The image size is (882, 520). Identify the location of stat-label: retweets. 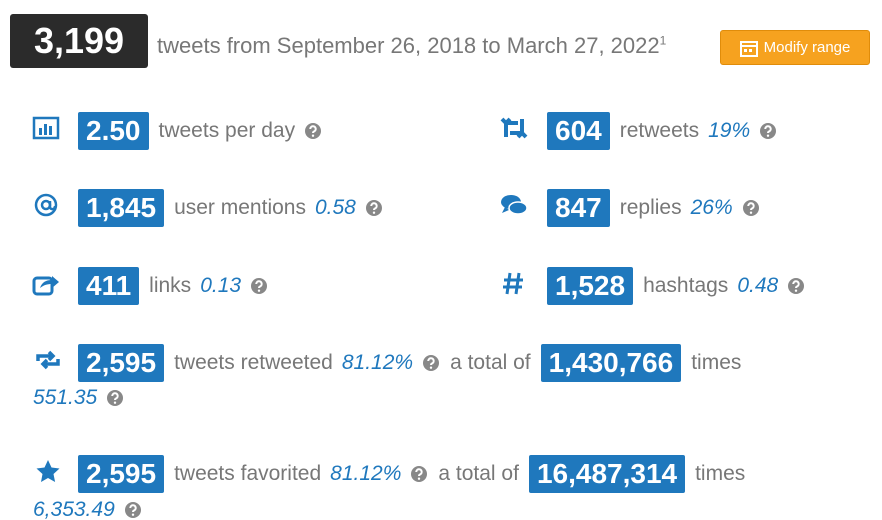
(659, 130).